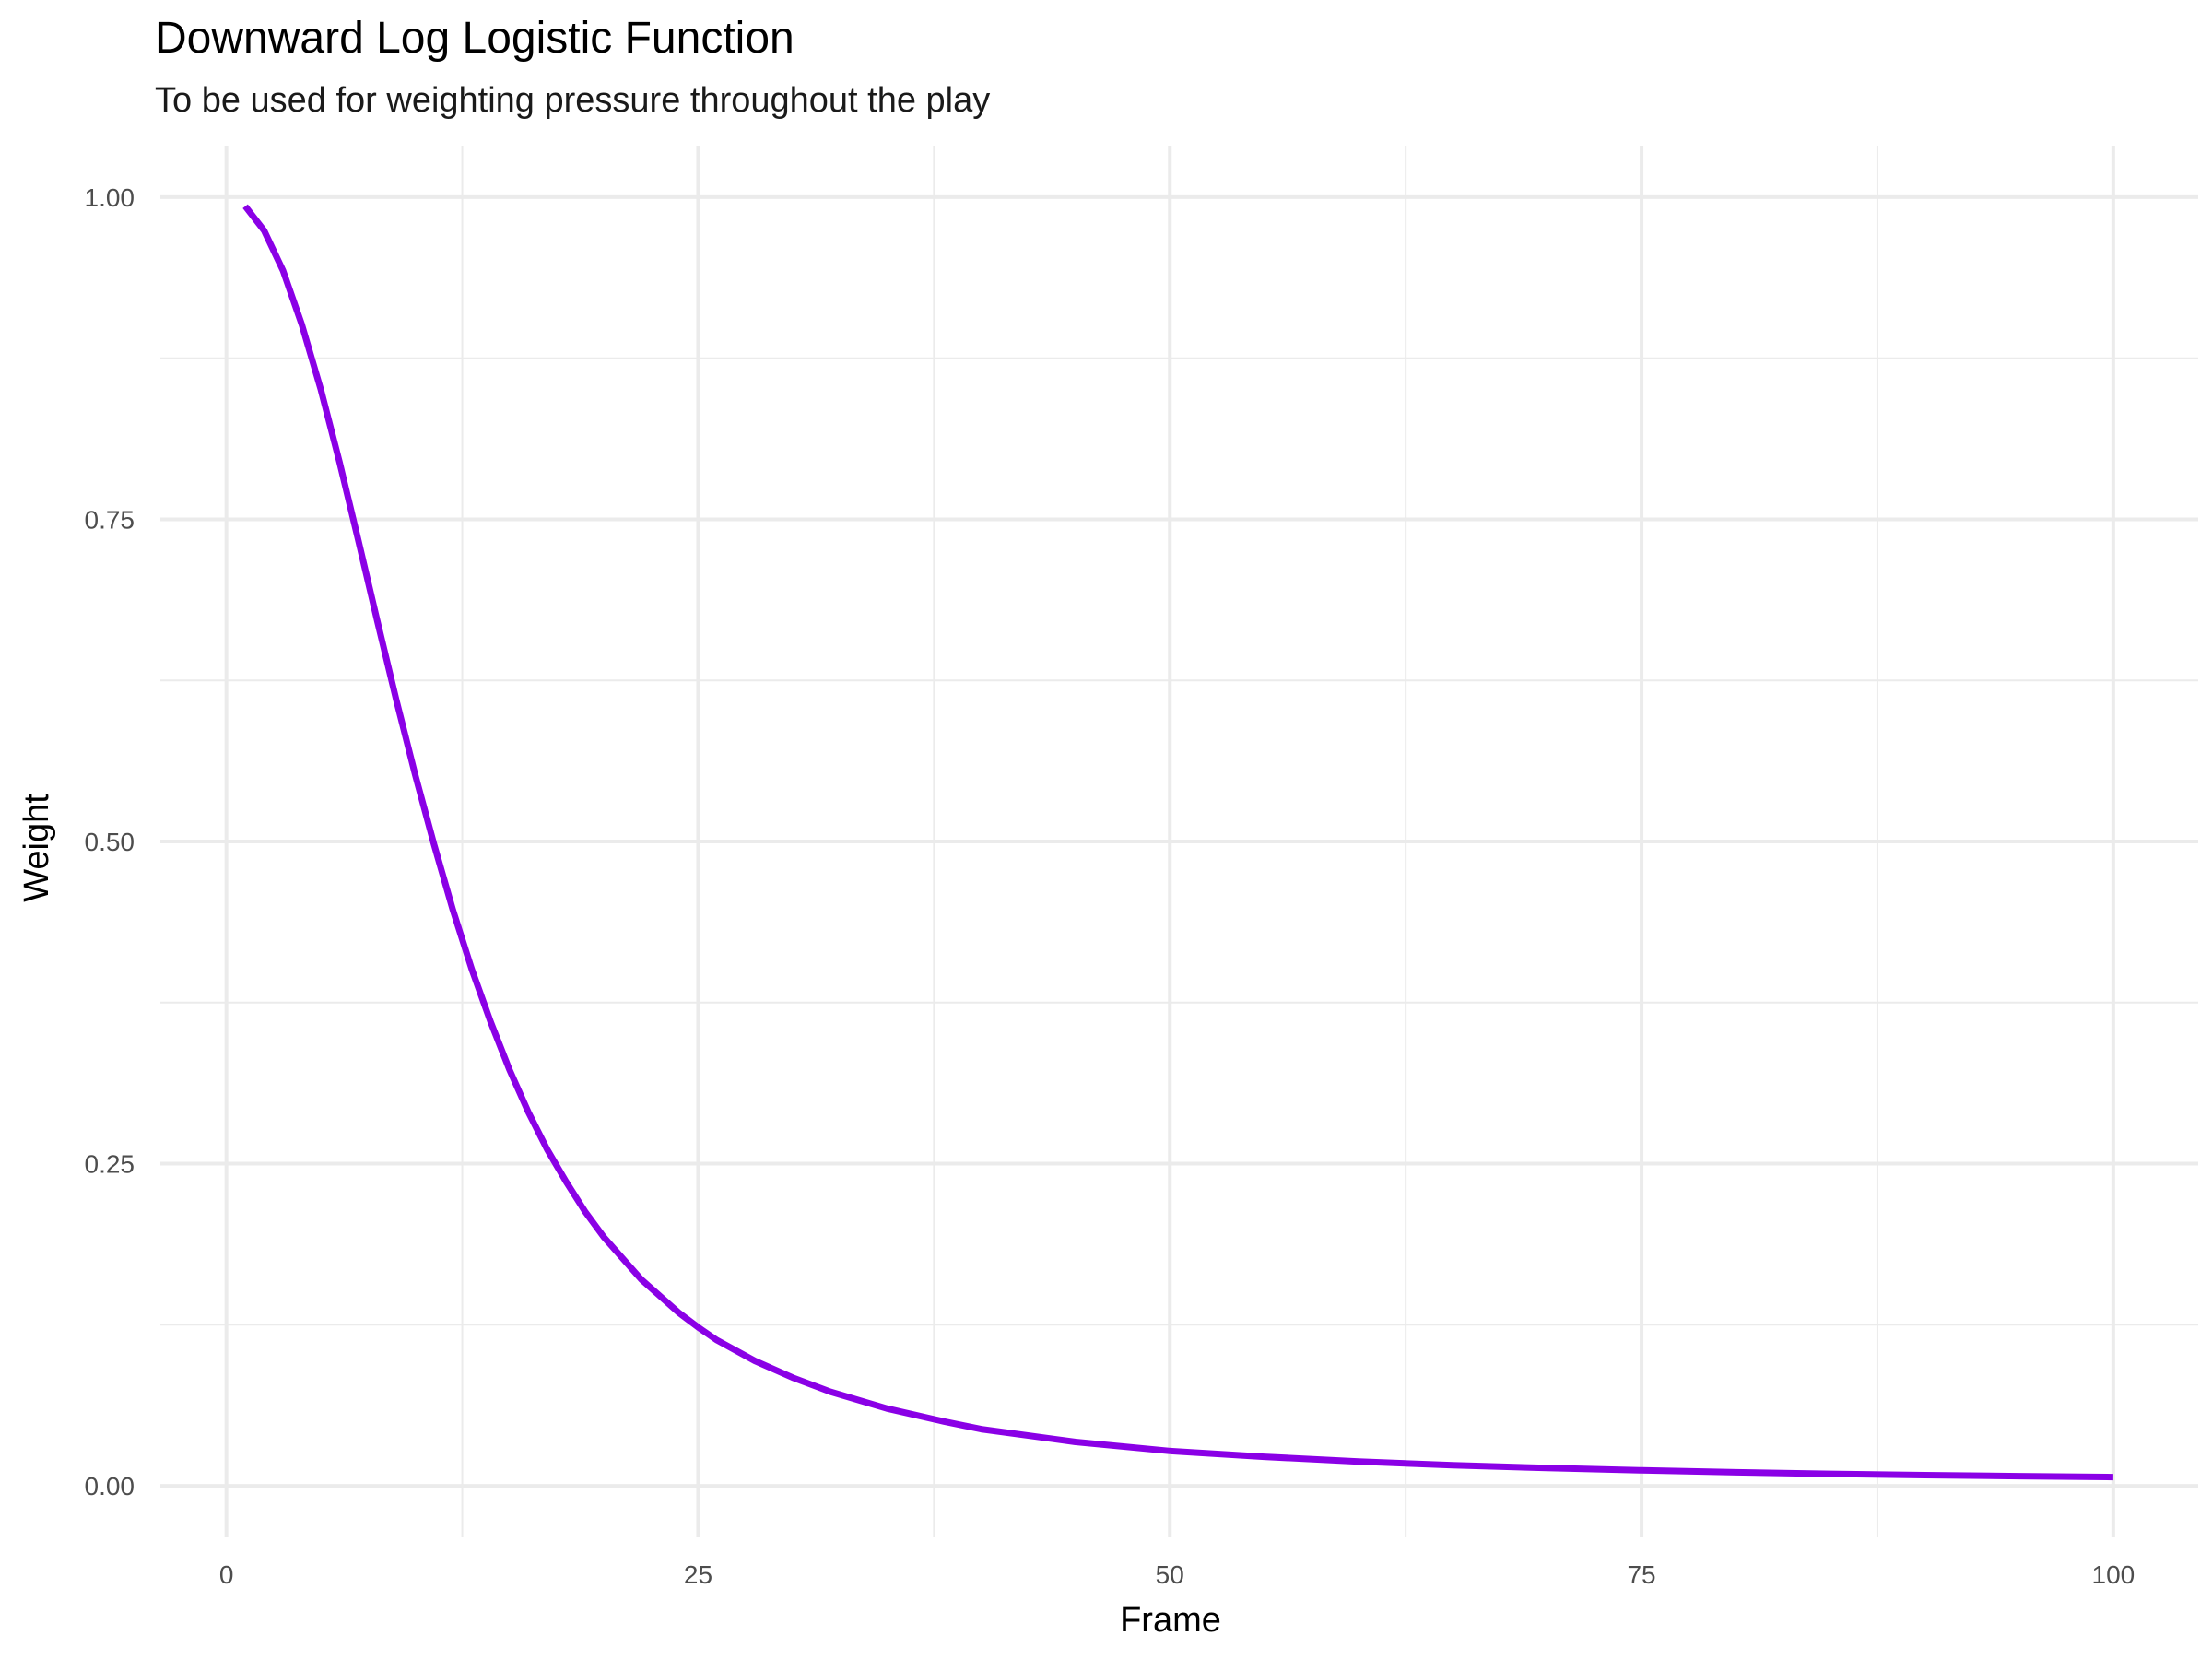 The width and height of the screenshot is (2212, 1659). Describe the element at coordinates (37, 848) in the screenshot. I see `y-axis-title: Weight` at that location.